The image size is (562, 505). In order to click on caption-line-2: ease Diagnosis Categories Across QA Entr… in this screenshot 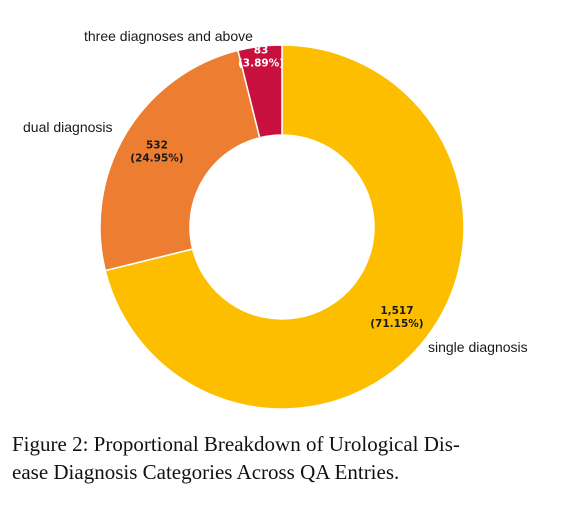, I will do `click(206, 472)`.